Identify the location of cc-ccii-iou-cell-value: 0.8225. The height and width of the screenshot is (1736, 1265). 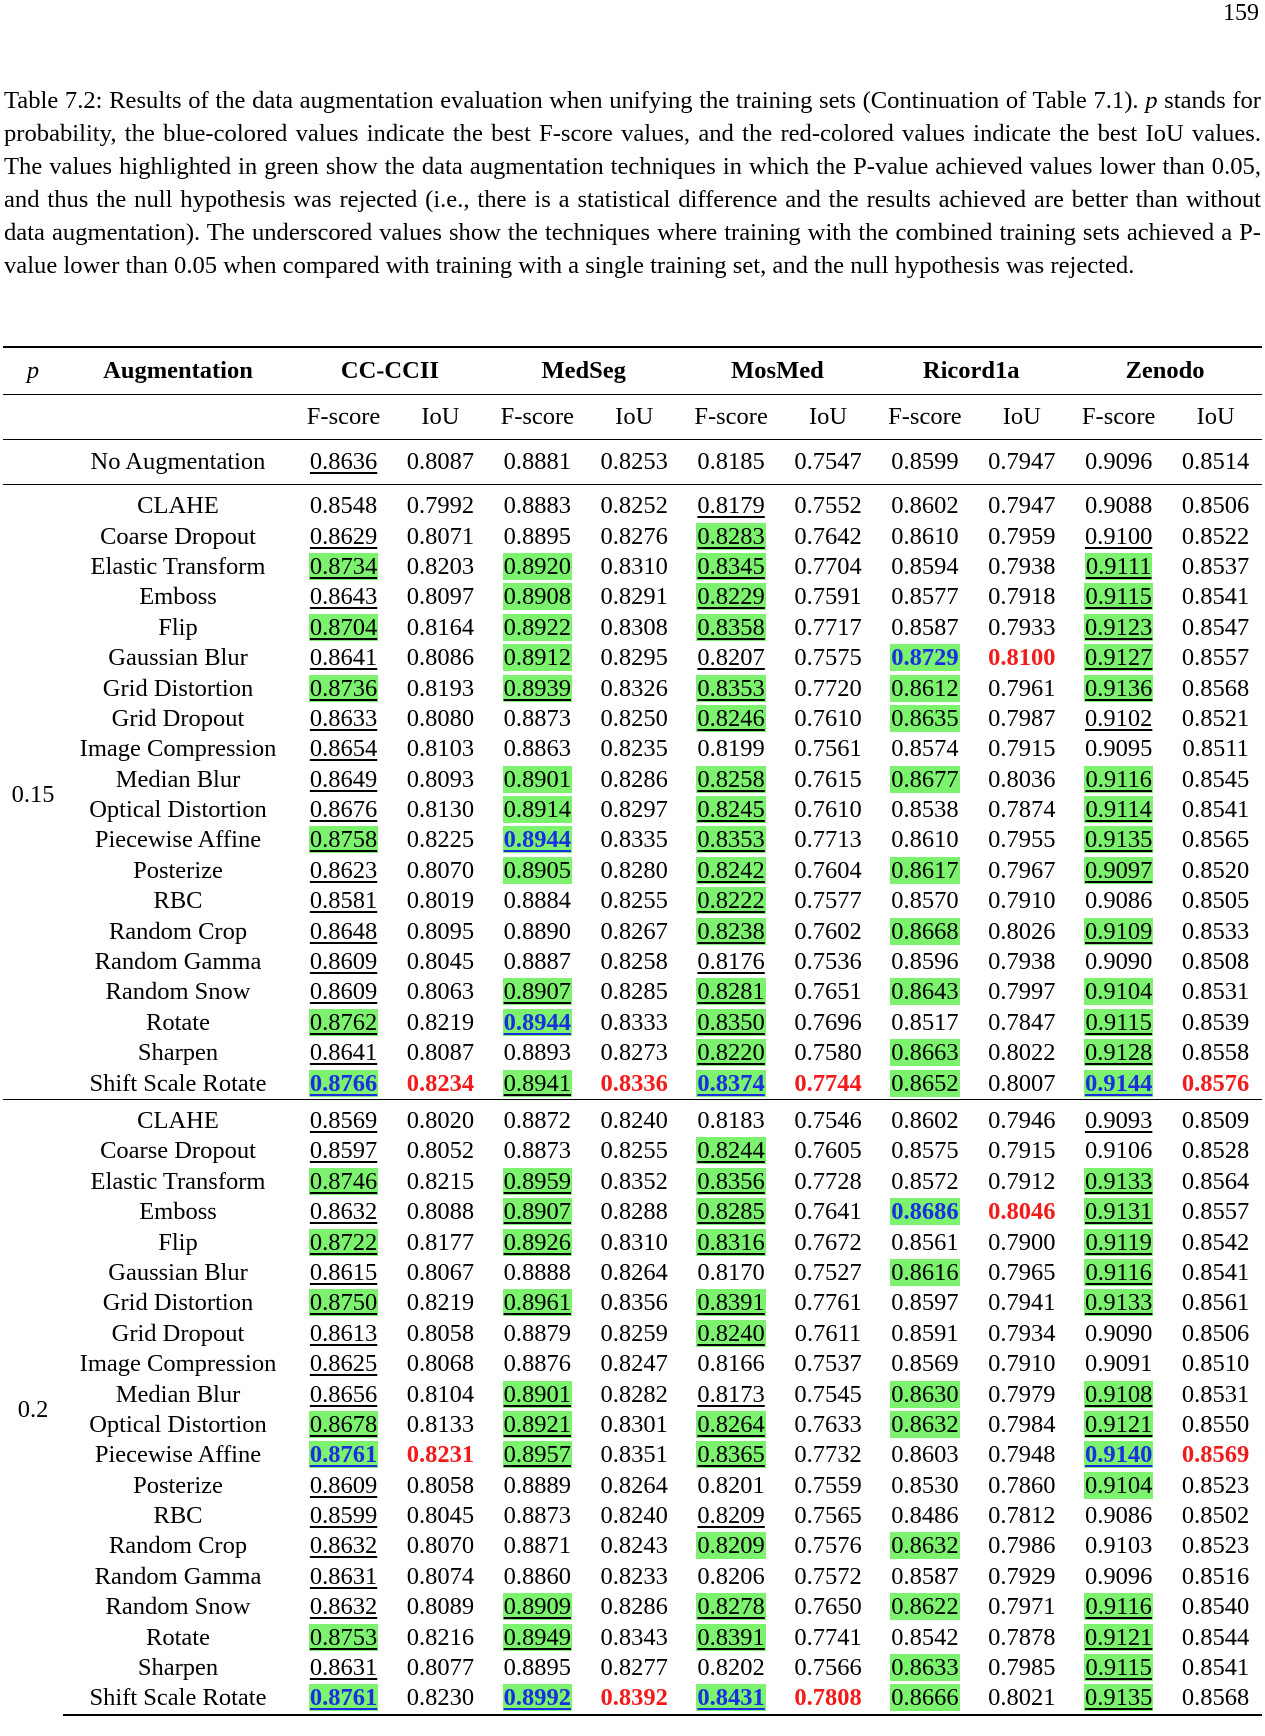
(440, 840).